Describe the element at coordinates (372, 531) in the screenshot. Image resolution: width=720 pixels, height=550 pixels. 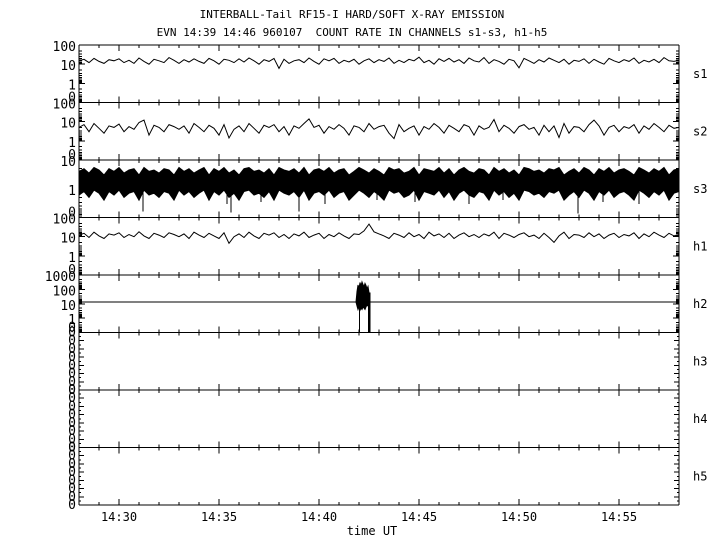
I see `x-axis-label: time UT` at that location.